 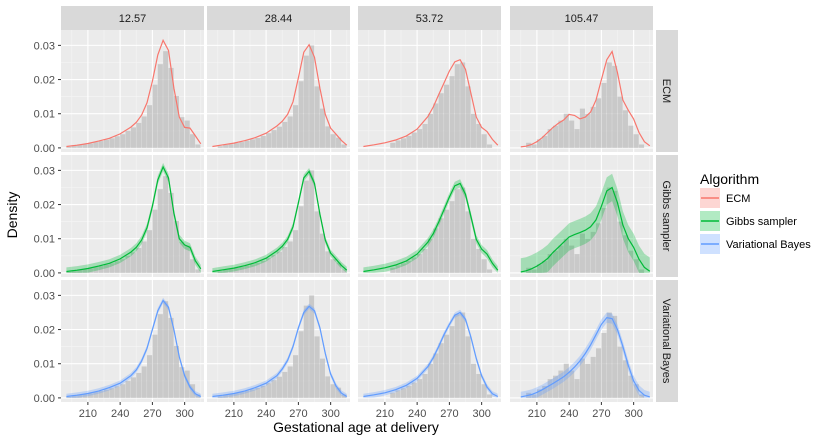 What do you see at coordinates (278, 18) in the screenshot?
I see `column-strip` at bounding box center [278, 18].